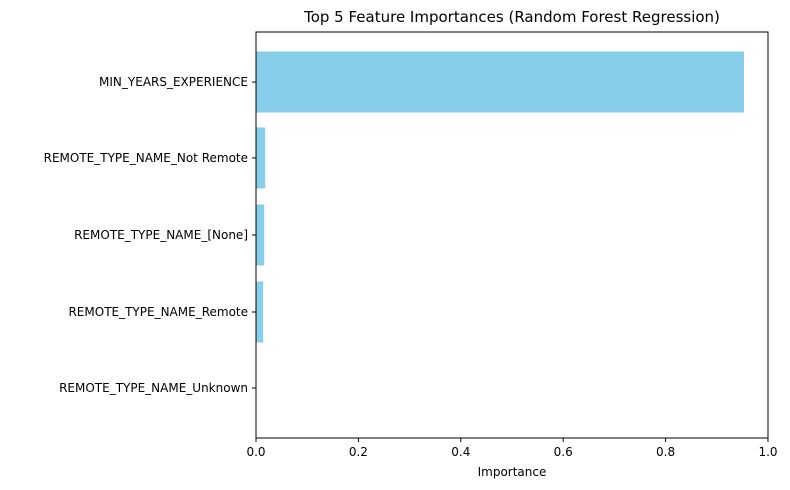 This screenshot has height=490, width=790. I want to click on y-tick-label: REMOTE_TYPE_NAME_Unknown, so click(153, 388).